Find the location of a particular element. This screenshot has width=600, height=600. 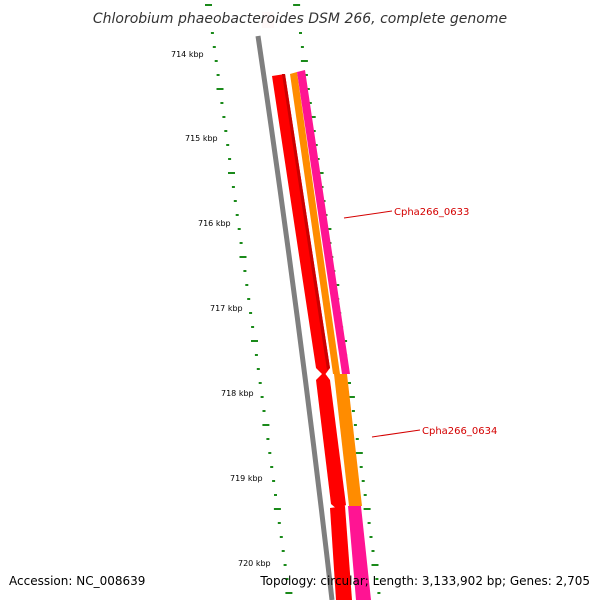

tick-label: 717 kbp is located at coordinates (226, 308).